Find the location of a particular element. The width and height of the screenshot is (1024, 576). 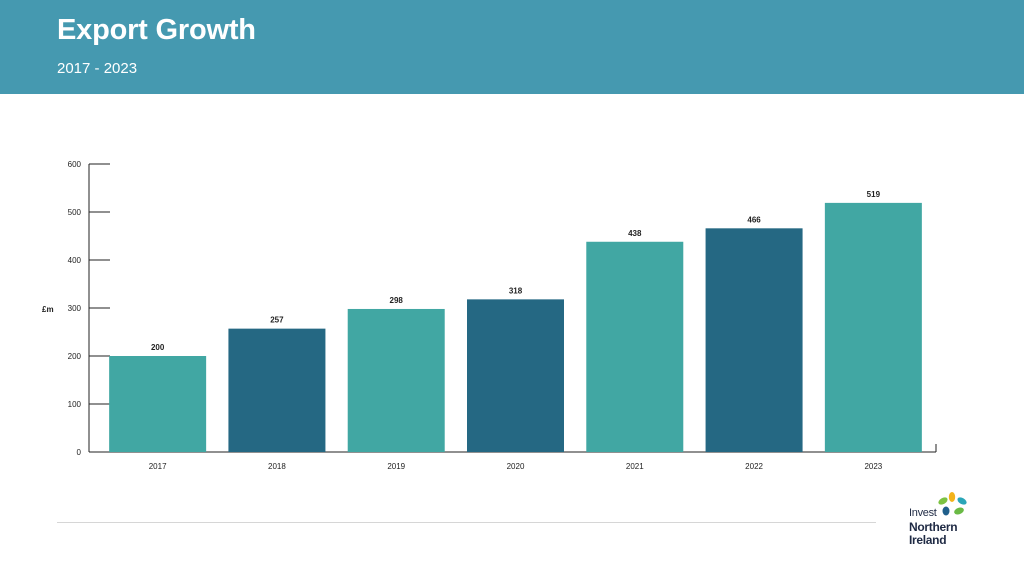

y-tick-label: 100 is located at coordinates (75, 404).